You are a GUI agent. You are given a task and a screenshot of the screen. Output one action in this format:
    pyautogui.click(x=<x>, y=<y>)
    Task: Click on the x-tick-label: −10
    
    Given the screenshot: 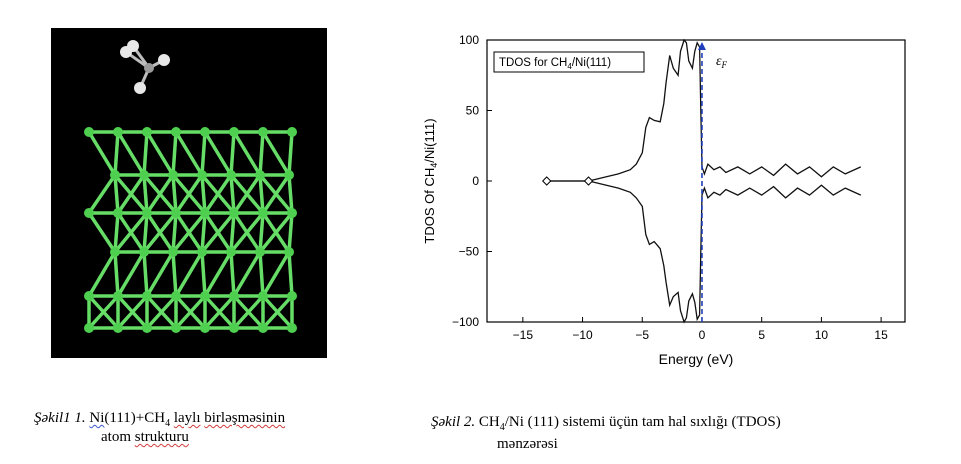 What is the action you would take?
    pyautogui.click(x=582, y=335)
    